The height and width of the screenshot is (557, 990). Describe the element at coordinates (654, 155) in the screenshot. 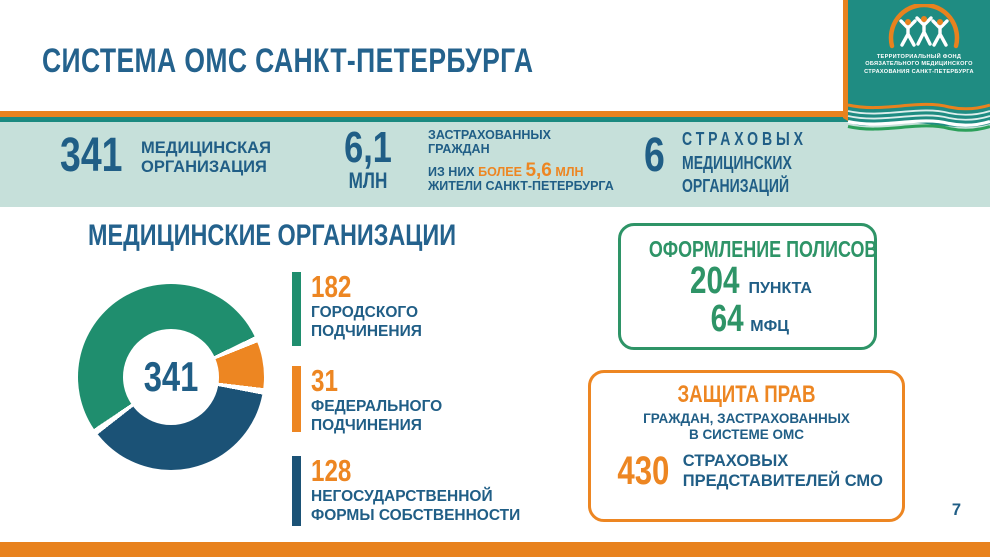

I see `stat-insurers-value: 6` at that location.